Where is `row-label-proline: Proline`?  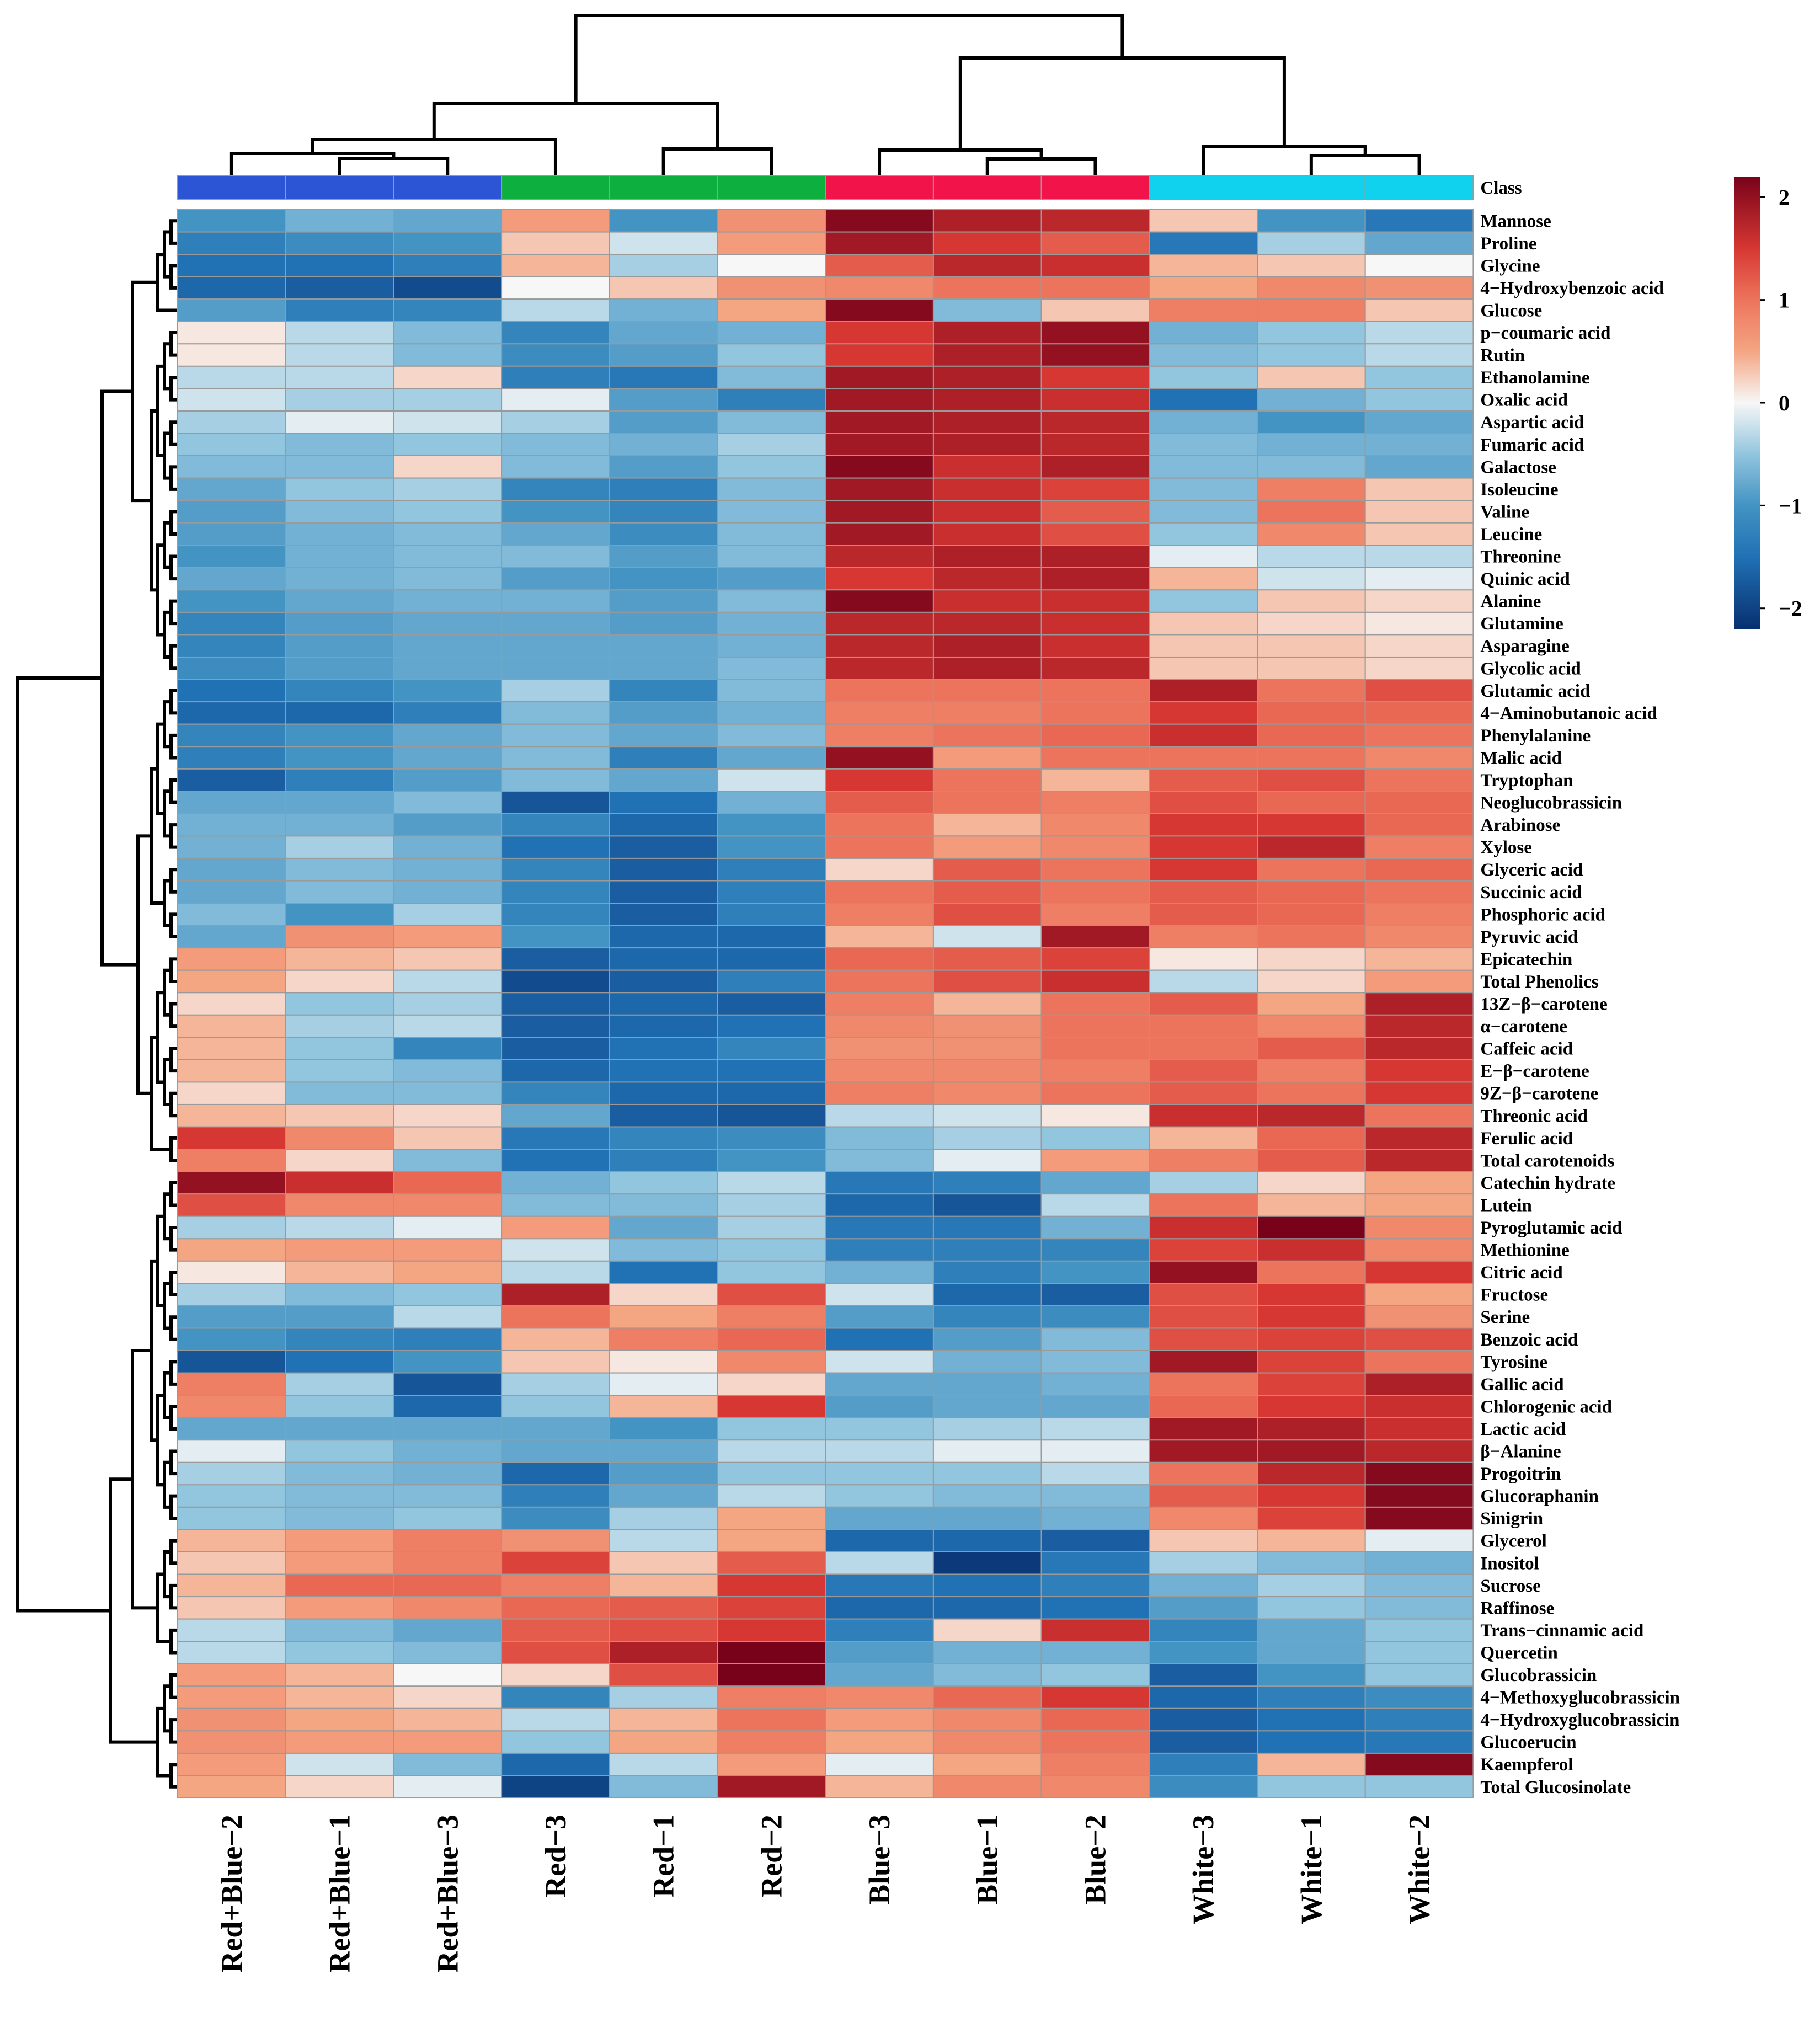 row-label-proline: Proline is located at coordinates (1508, 244).